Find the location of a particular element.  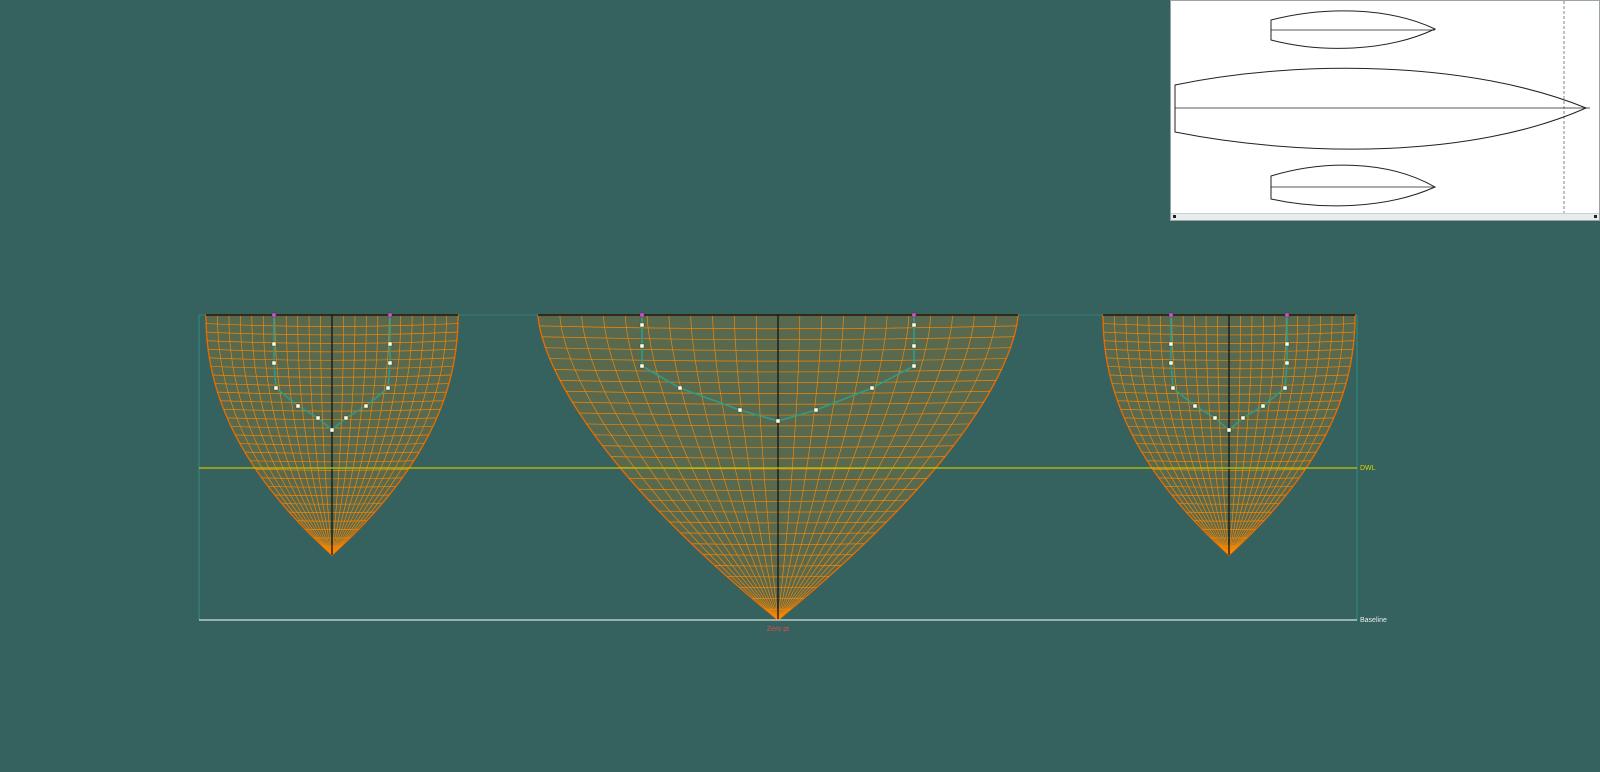

baseline-label: Baseline is located at coordinates (1373, 620).